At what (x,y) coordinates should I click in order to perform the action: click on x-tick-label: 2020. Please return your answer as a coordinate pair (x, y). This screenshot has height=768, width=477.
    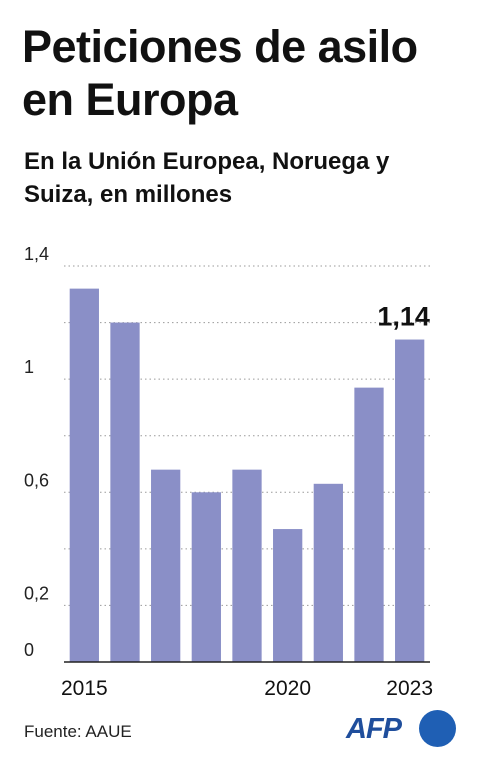
    Looking at the image, I should click on (287, 688).